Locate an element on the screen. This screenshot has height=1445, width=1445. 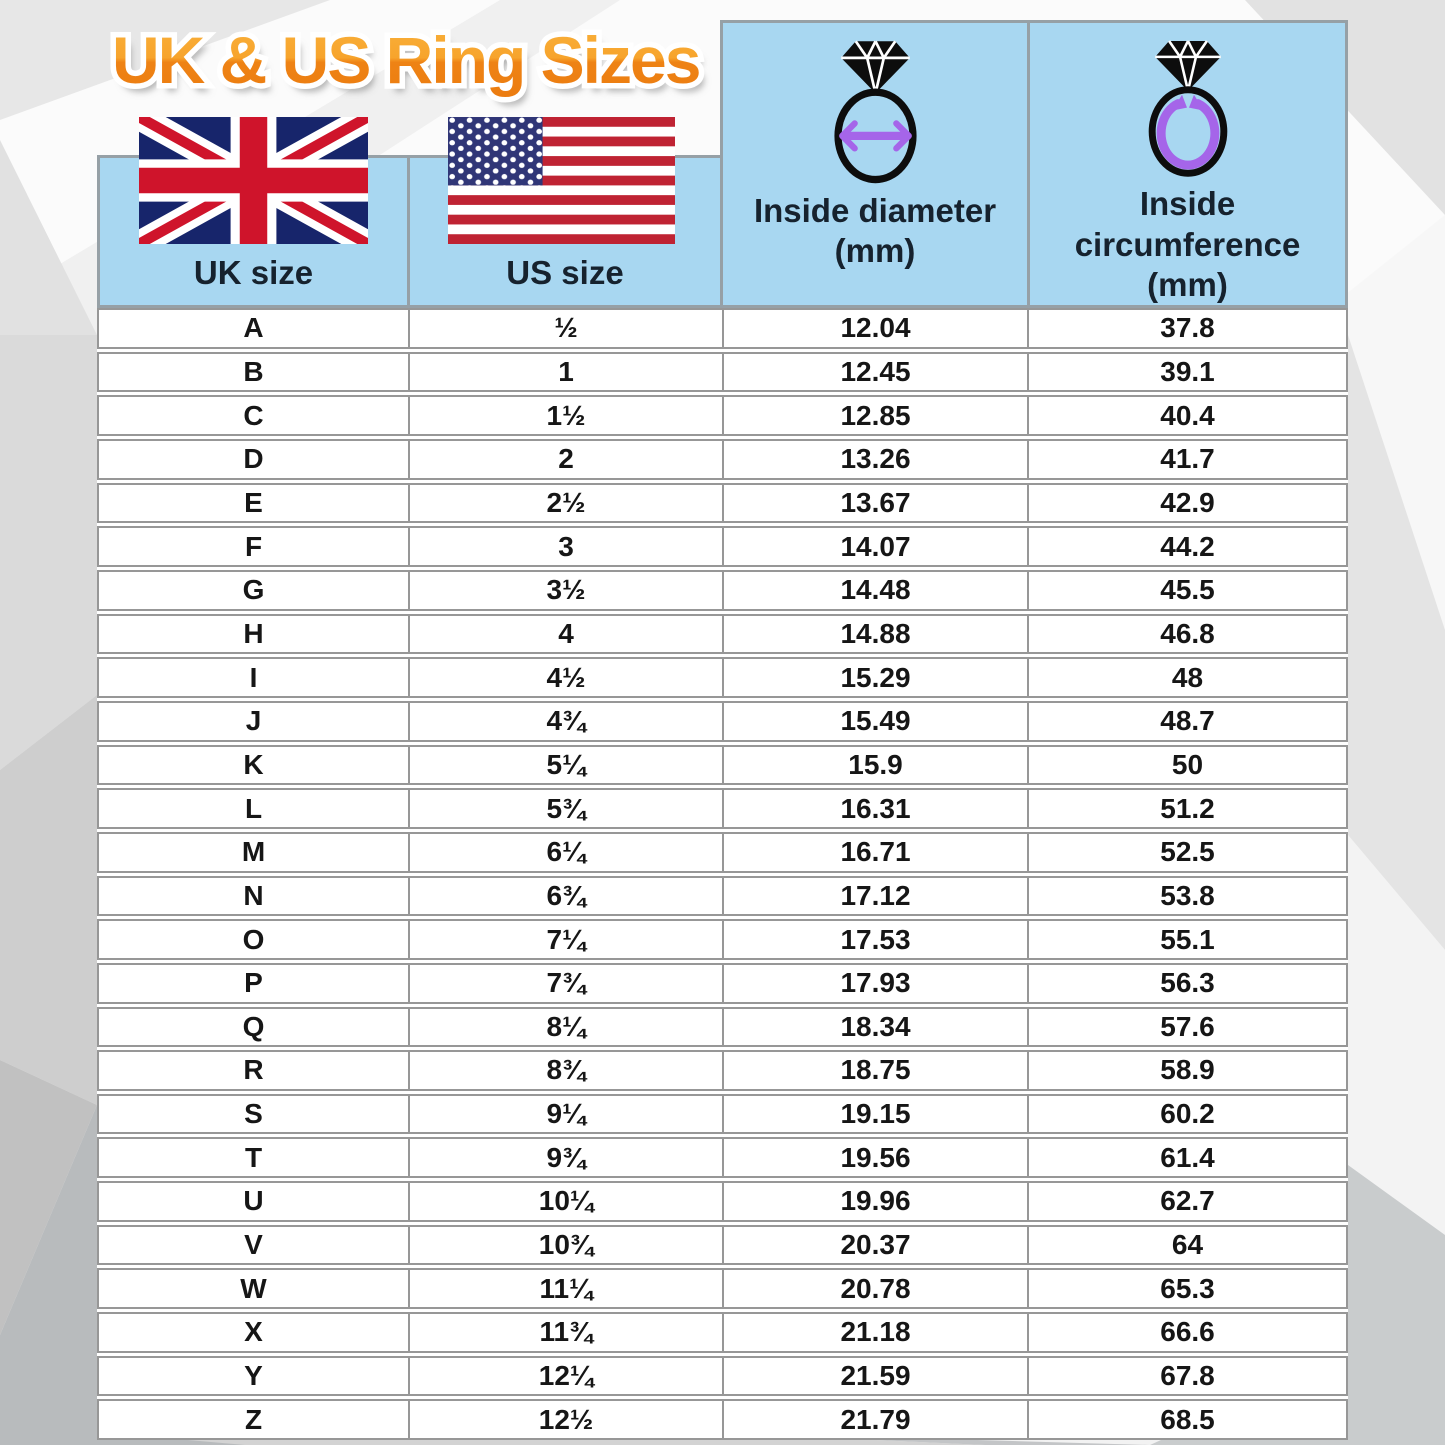
inside-diameter-cell: 16.71 is located at coordinates (875, 852).